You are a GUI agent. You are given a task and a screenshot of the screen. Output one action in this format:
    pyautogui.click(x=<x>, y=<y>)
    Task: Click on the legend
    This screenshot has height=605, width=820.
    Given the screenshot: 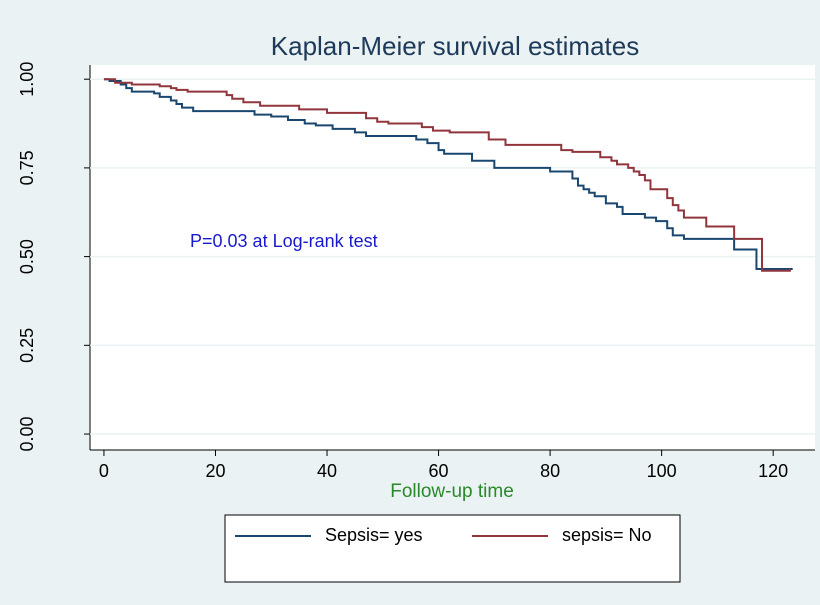 What is the action you would take?
    pyautogui.click(x=452, y=548)
    